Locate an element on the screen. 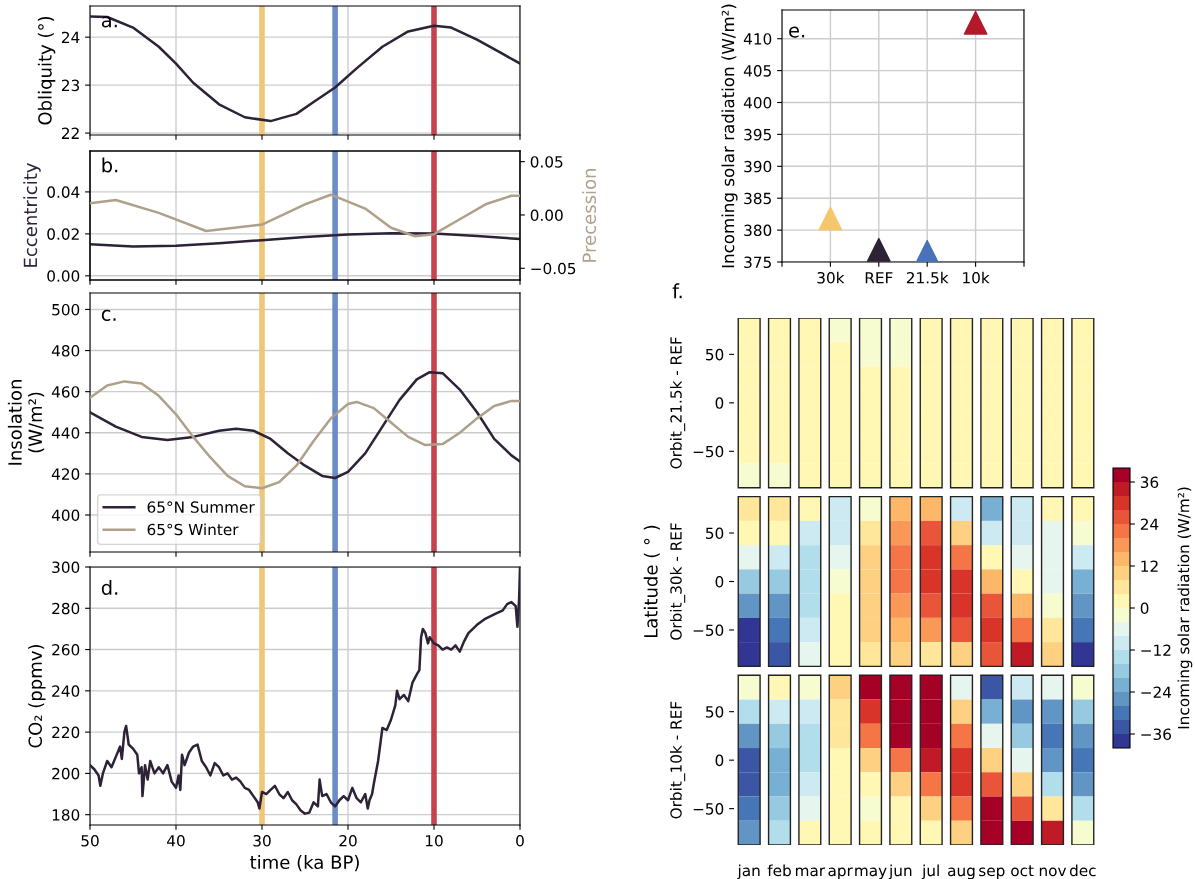 This screenshot has width=1195, height=879. y-axis-title: Insolation (W/m²) is located at coordinates (26, 422).